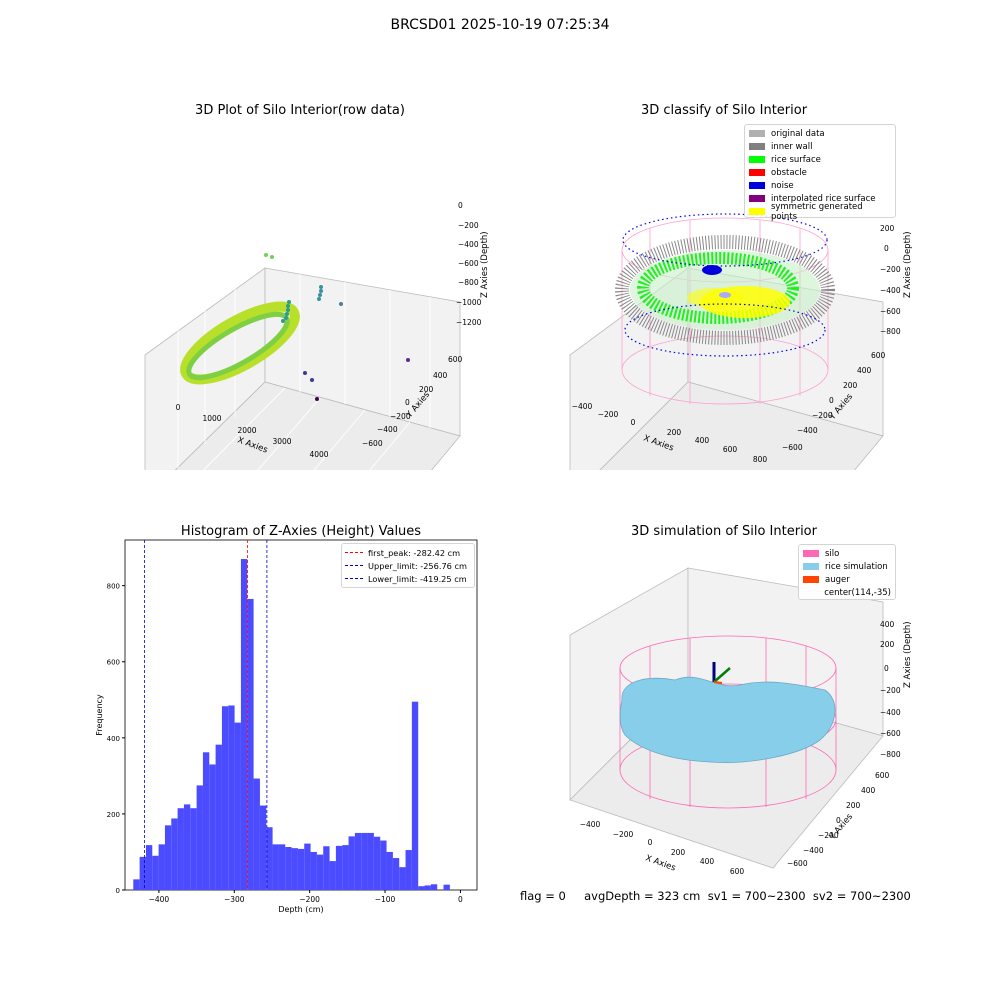 The image size is (1000, 1000). What do you see at coordinates (417, 578) in the screenshot?
I see `legend-label: Lower_limit: -419.25 cm` at bounding box center [417, 578].